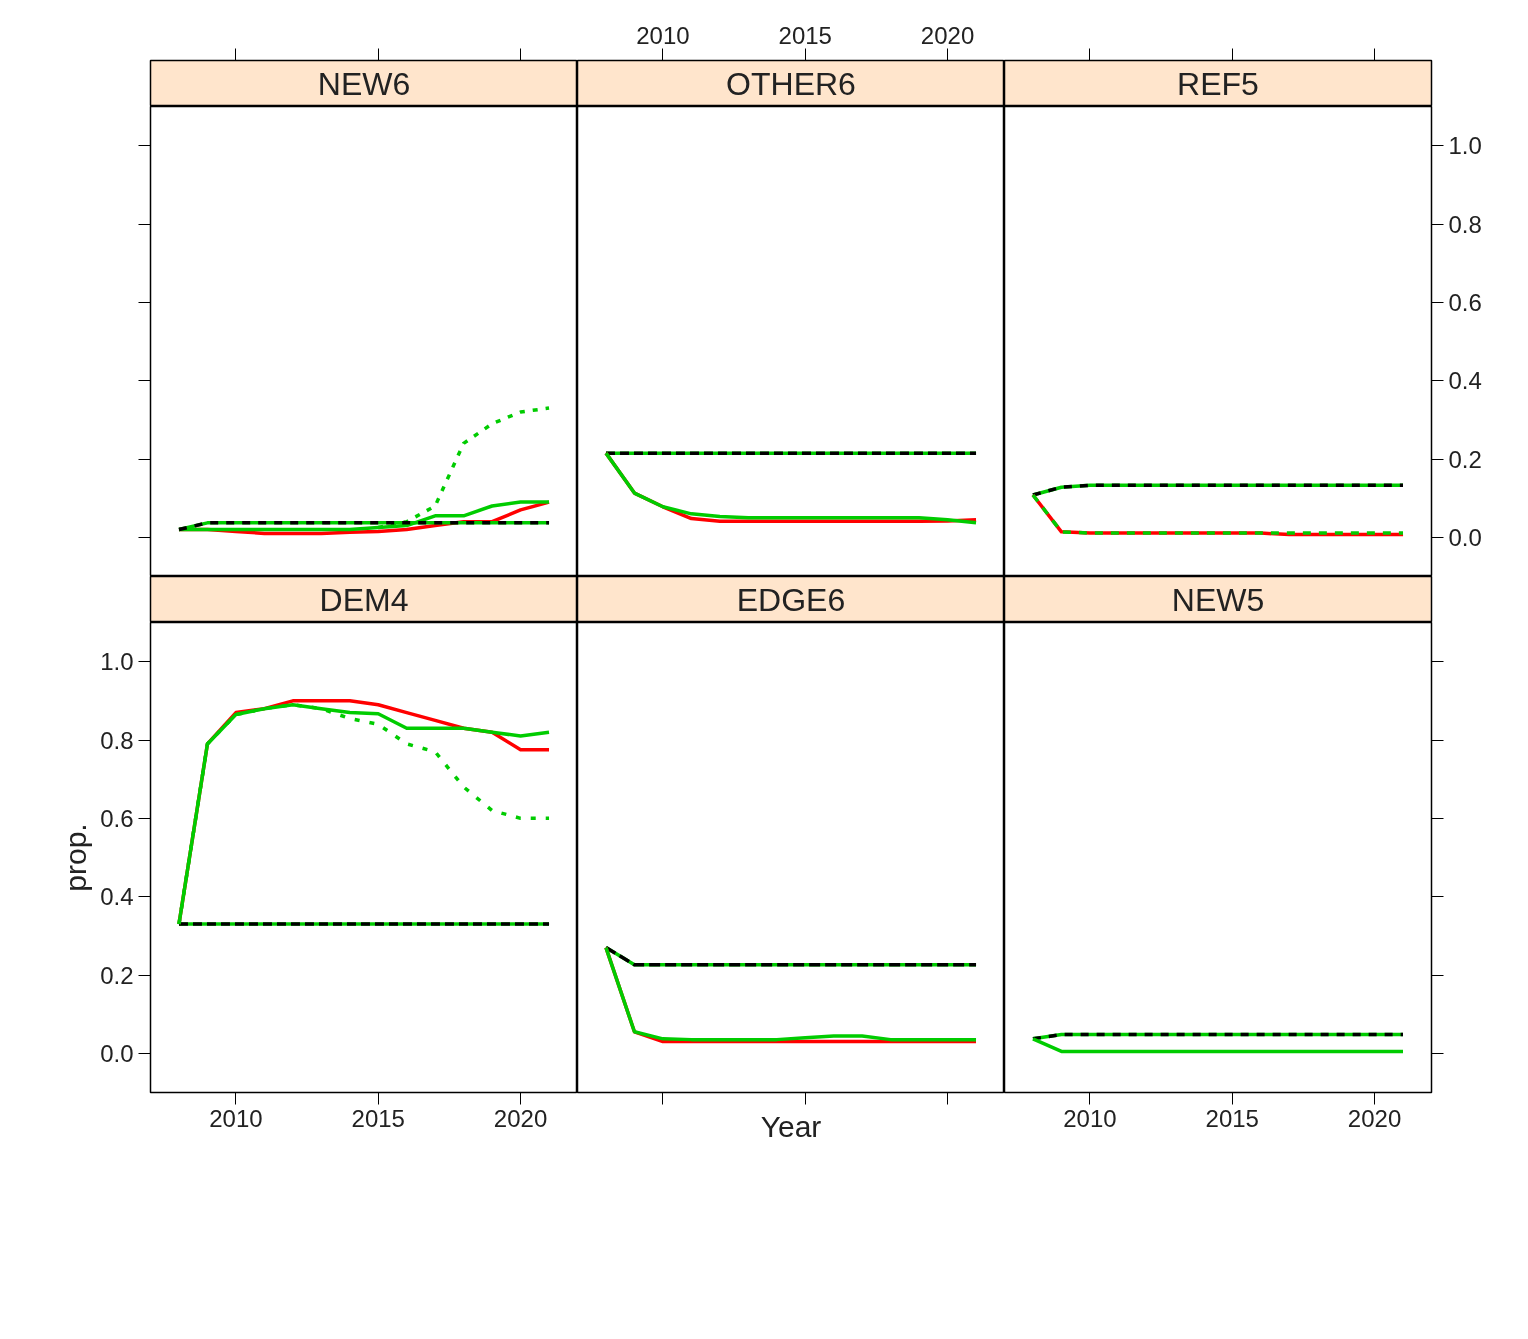 The image size is (1528, 1339). What do you see at coordinates (1218, 599) in the screenshot?
I see `chart-title: NEW5` at bounding box center [1218, 599].